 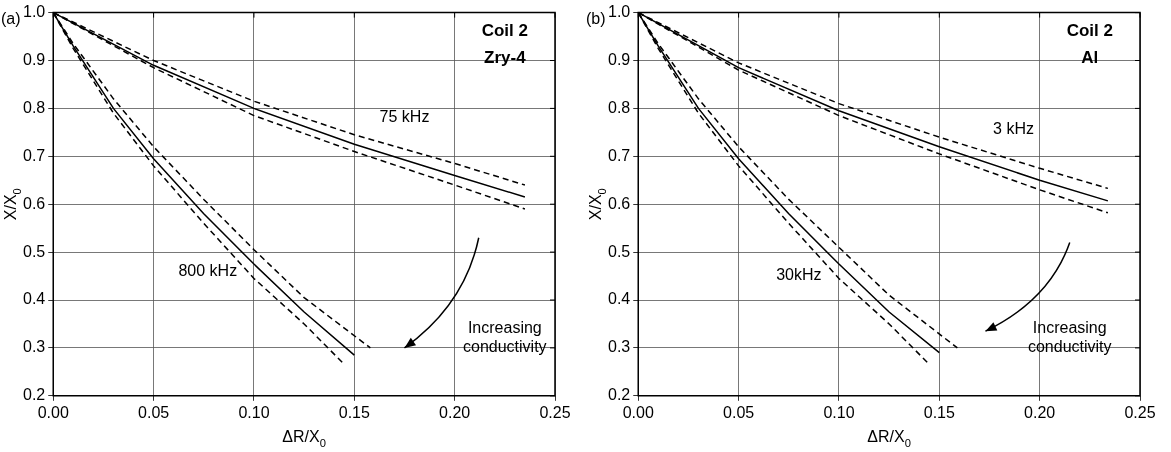 What do you see at coordinates (596, 19) in the screenshot?
I see `chart-title: (b)` at bounding box center [596, 19].